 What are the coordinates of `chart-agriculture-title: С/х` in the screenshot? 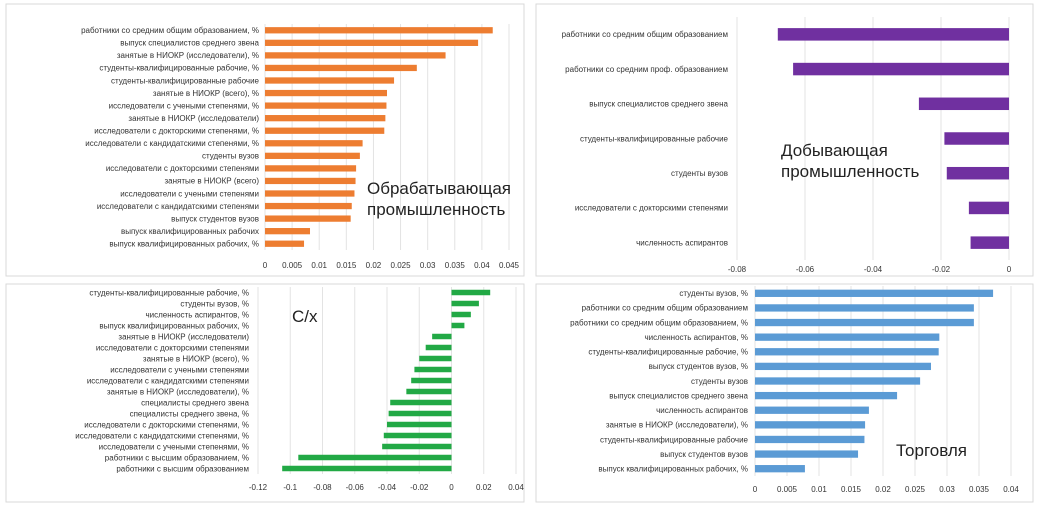 It's located at (305, 316).